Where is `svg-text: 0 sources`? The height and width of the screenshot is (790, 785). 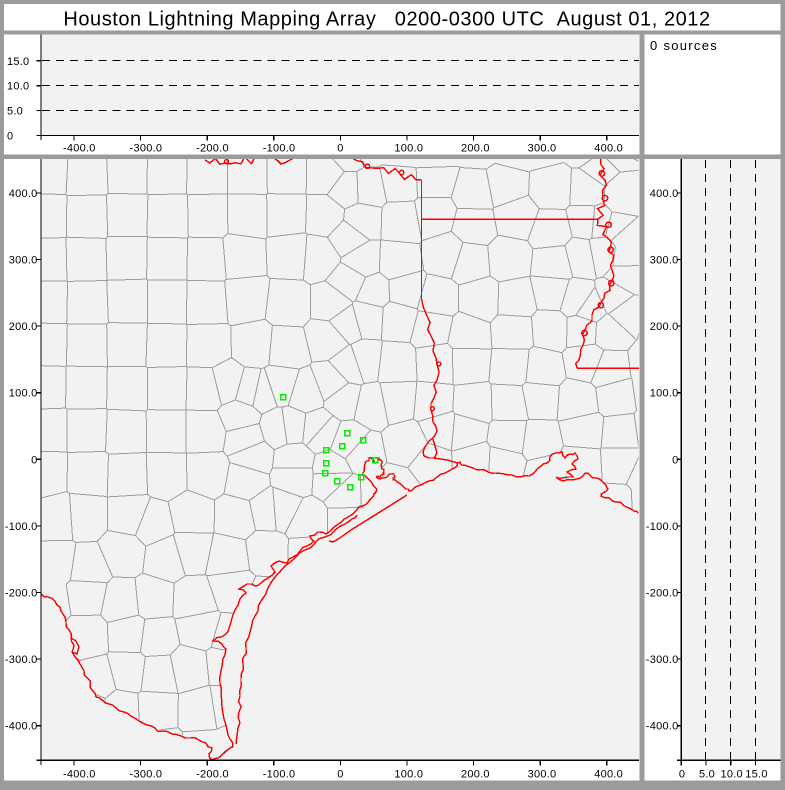
svg-text: 0 sources is located at coordinates (684, 45).